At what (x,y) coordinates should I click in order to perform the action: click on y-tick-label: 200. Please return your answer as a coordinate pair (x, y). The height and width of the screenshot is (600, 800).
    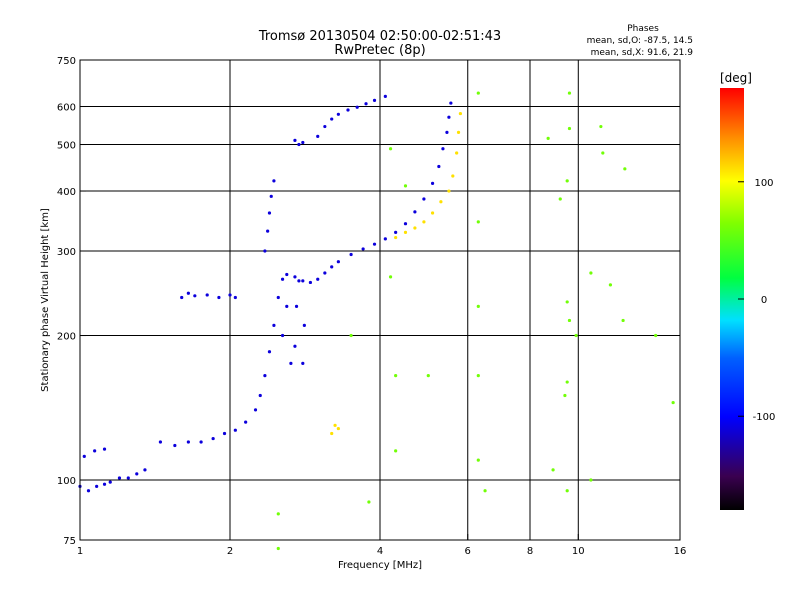
    Looking at the image, I should click on (66, 337).